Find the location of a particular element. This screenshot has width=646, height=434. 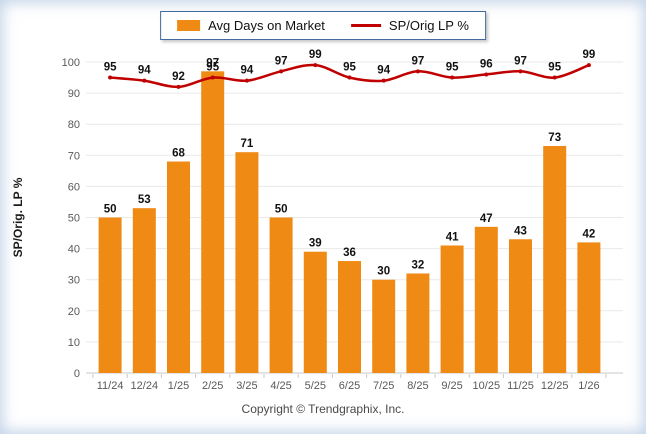

svg-text: 100 is located at coordinates (71, 63).